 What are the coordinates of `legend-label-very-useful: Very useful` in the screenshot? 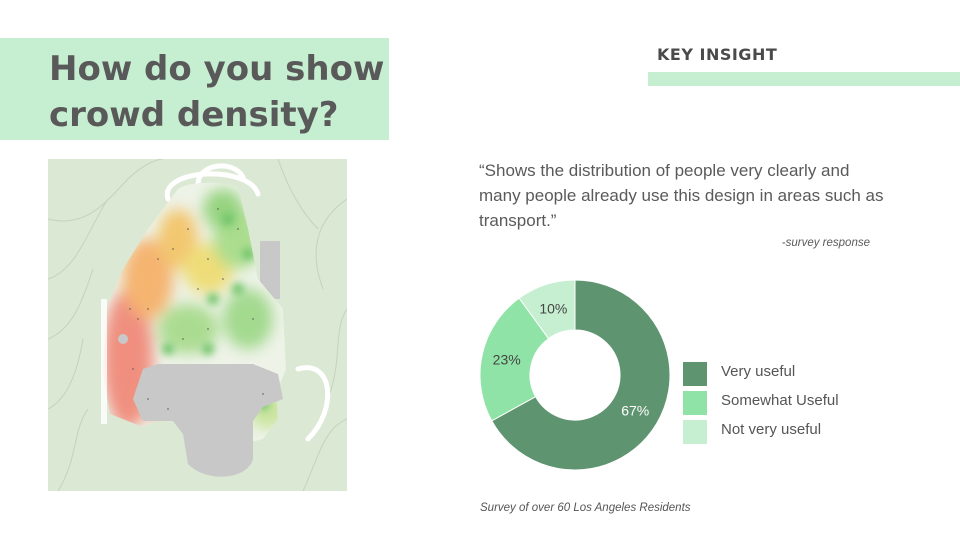 It's located at (758, 371).